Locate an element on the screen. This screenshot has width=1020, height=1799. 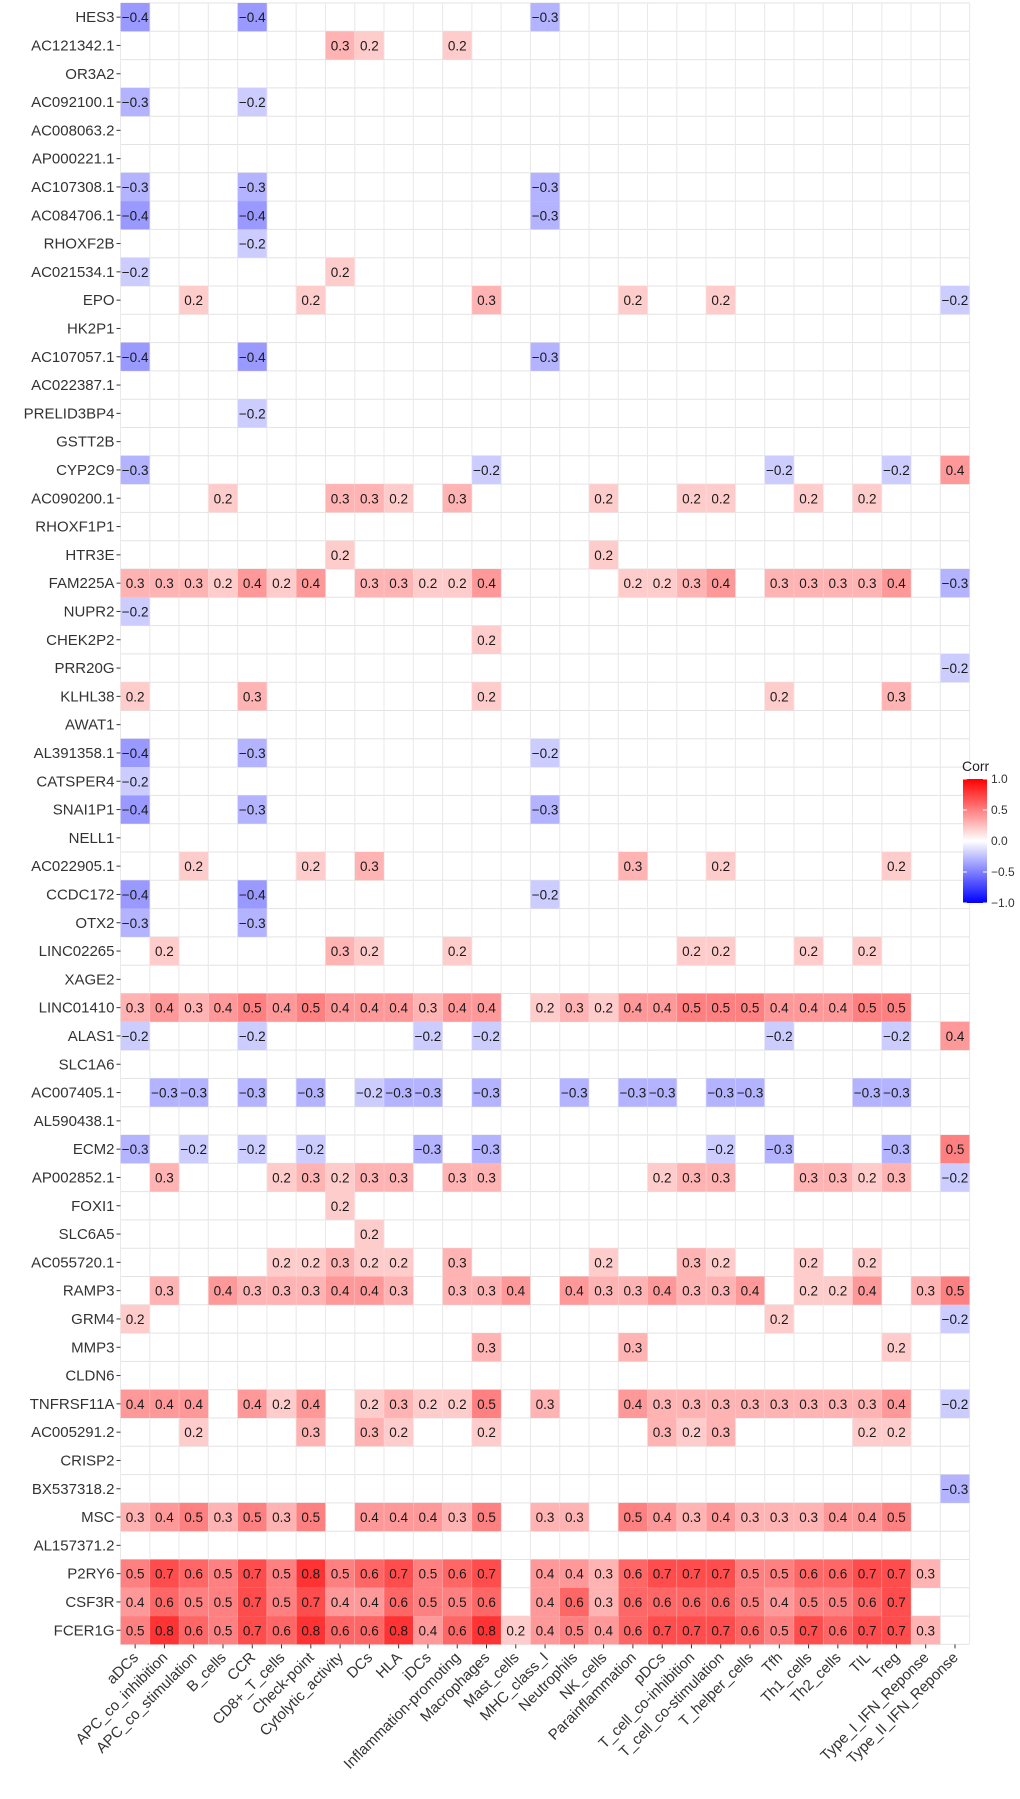
row-label: KLHL38 is located at coordinates (87, 696).